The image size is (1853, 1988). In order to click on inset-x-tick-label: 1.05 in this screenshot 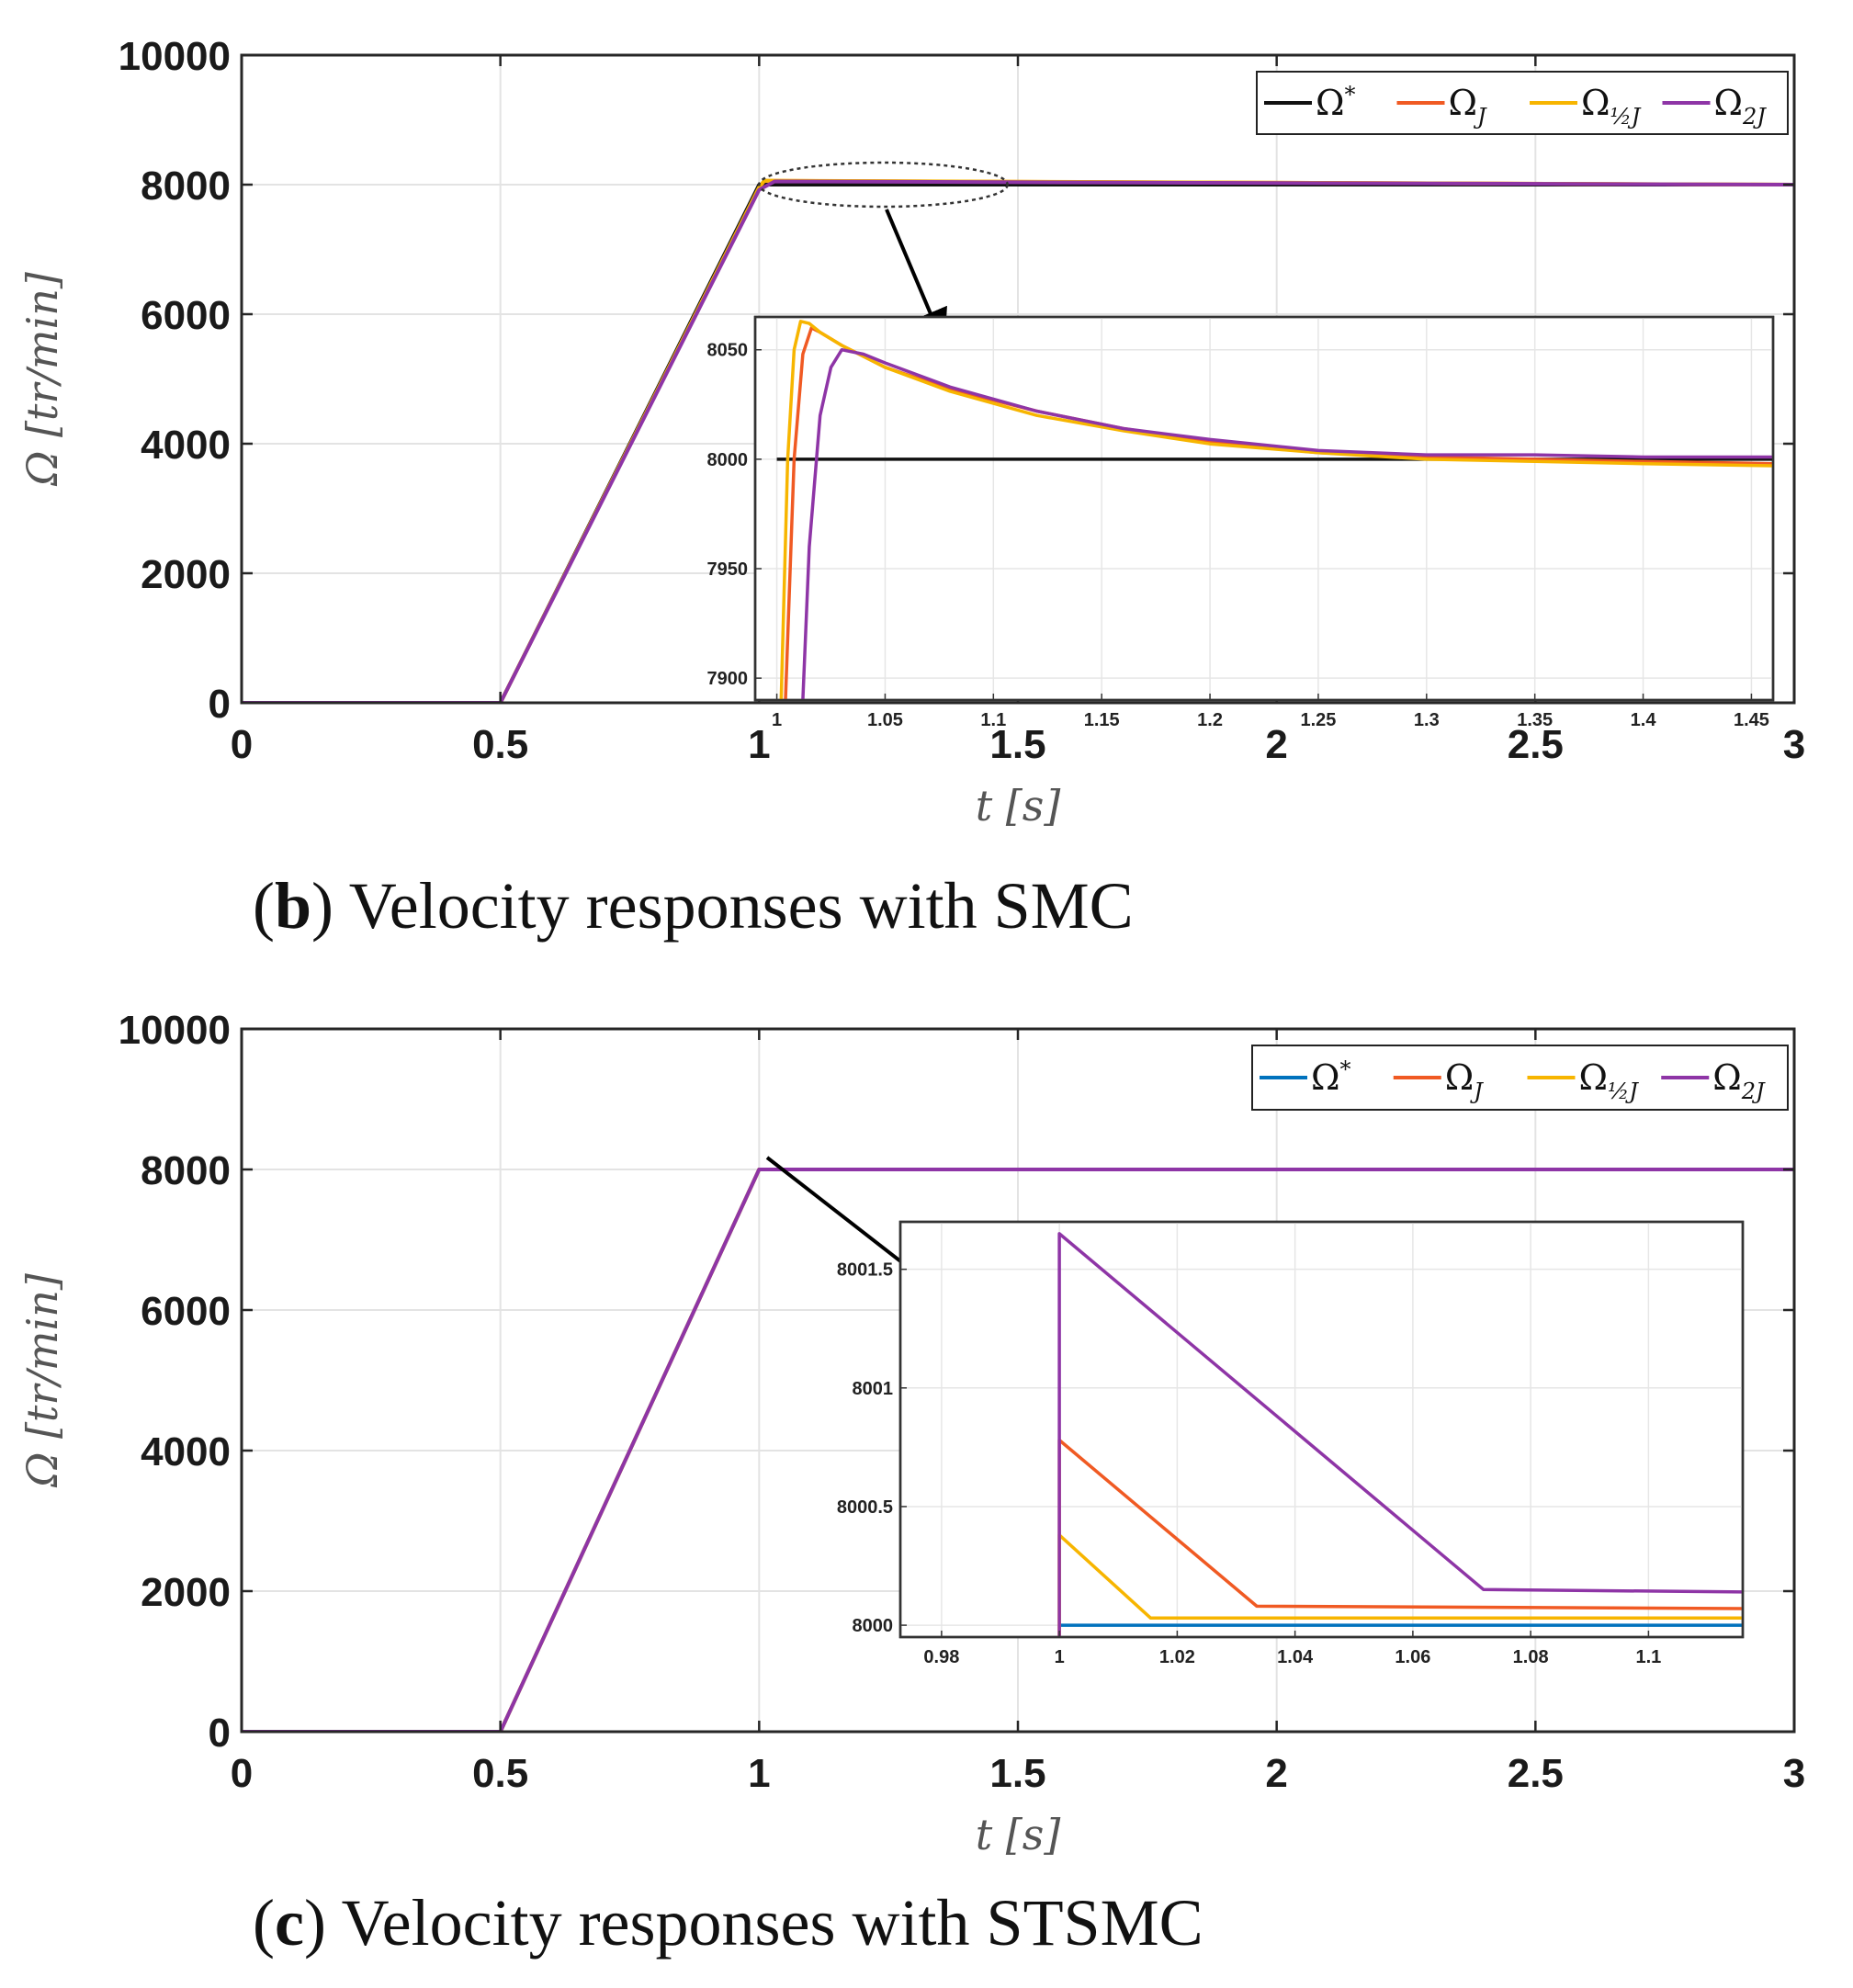, I will do `click(885, 720)`.